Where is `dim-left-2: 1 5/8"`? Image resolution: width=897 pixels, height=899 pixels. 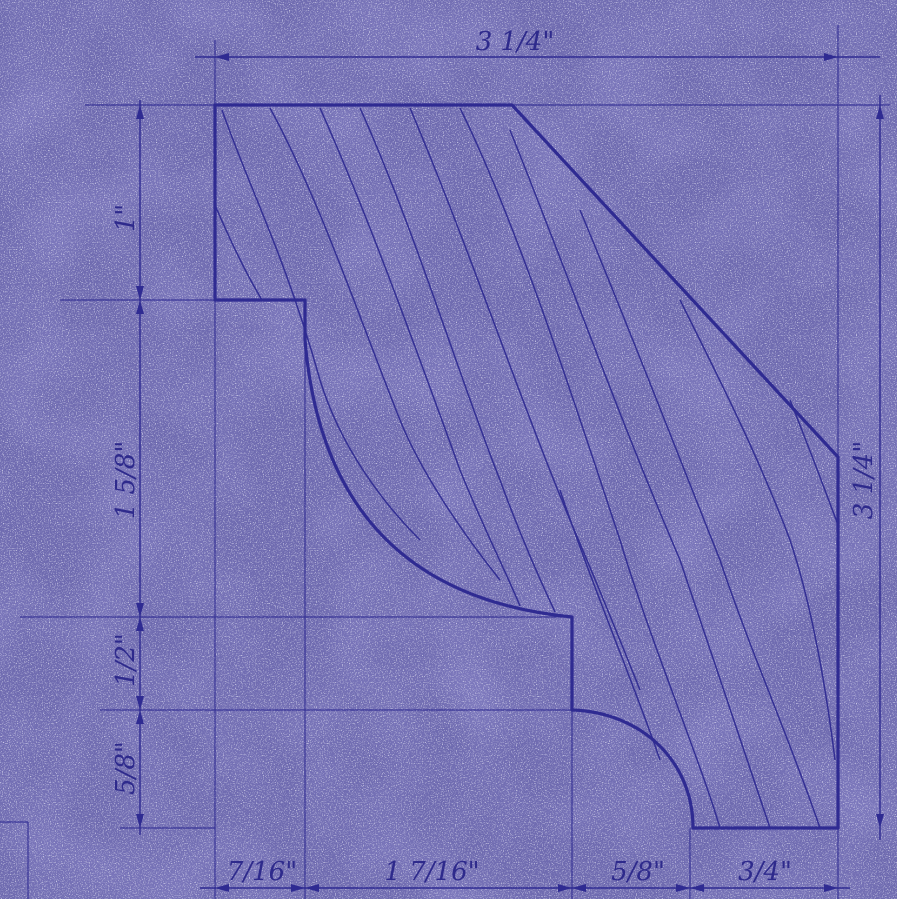 dim-left-2: 1 5/8" is located at coordinates (126, 480).